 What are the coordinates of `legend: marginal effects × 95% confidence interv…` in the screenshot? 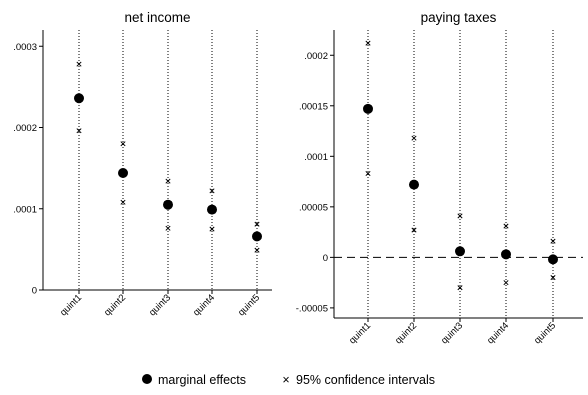 It's located at (288, 380).